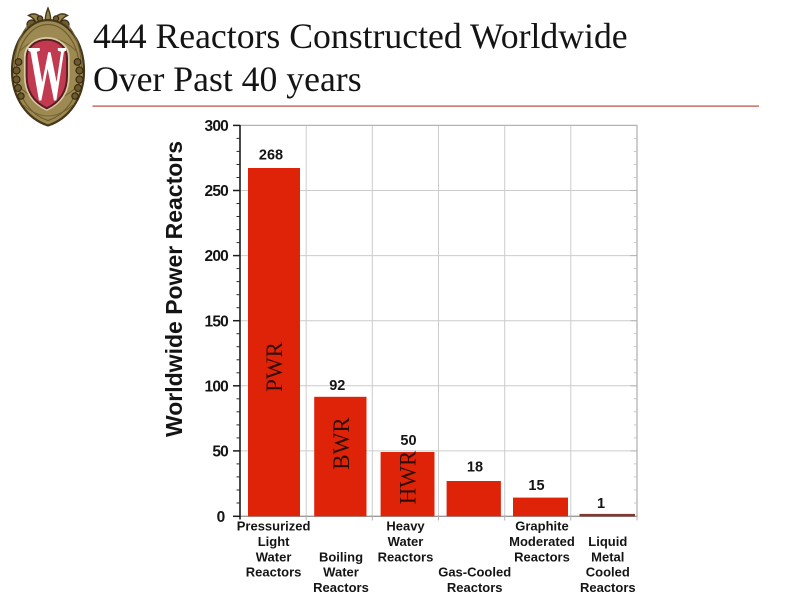  What do you see at coordinates (408, 477) in the screenshot?
I see `svg-text: HWR` at bounding box center [408, 477].